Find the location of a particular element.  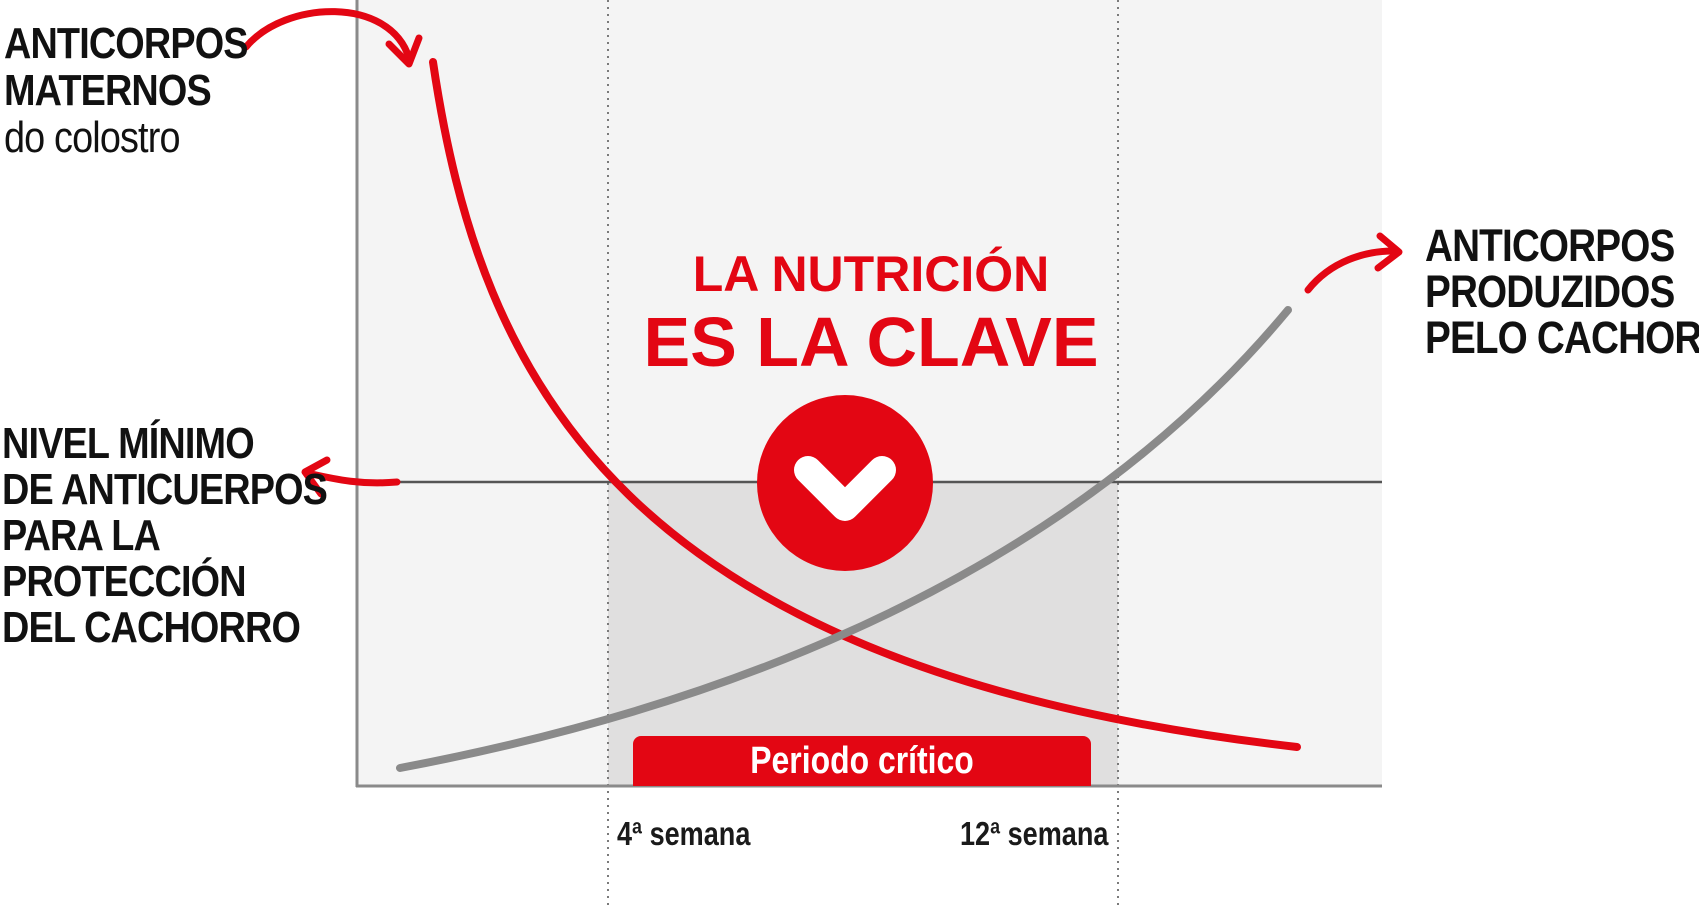

produced-label-line: PRODUZIDOS is located at coordinates (1550, 291).